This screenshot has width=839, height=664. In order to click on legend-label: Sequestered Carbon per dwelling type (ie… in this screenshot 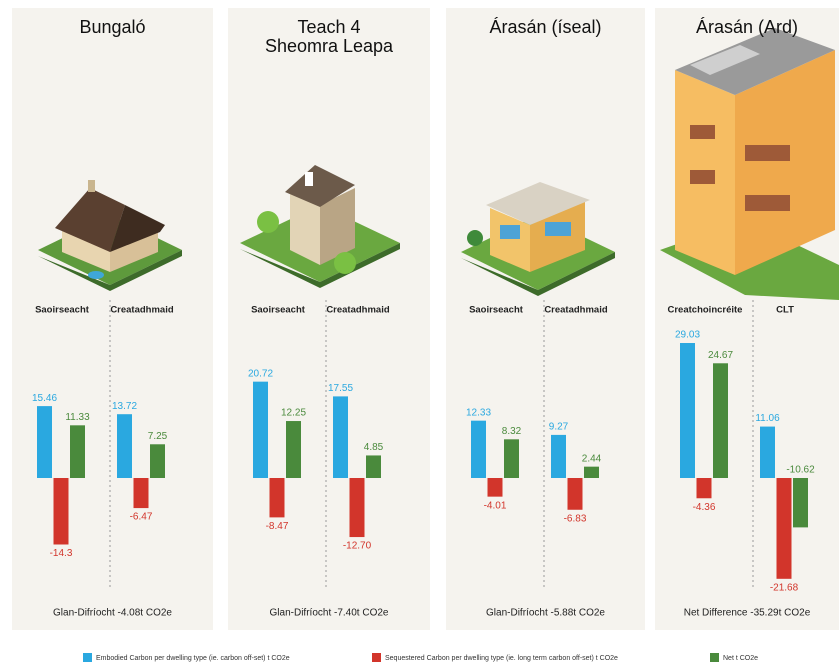, I will do `click(501, 658)`.